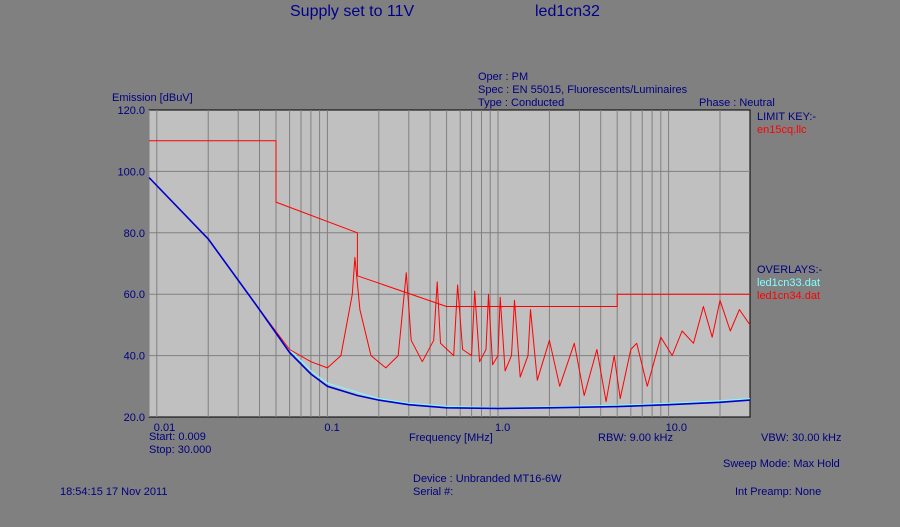 The width and height of the screenshot is (900, 527). Describe the element at coordinates (583, 90) in the screenshot. I see `spec-label: Spec : EN 55015, Fluorescents/Luminaires` at that location.